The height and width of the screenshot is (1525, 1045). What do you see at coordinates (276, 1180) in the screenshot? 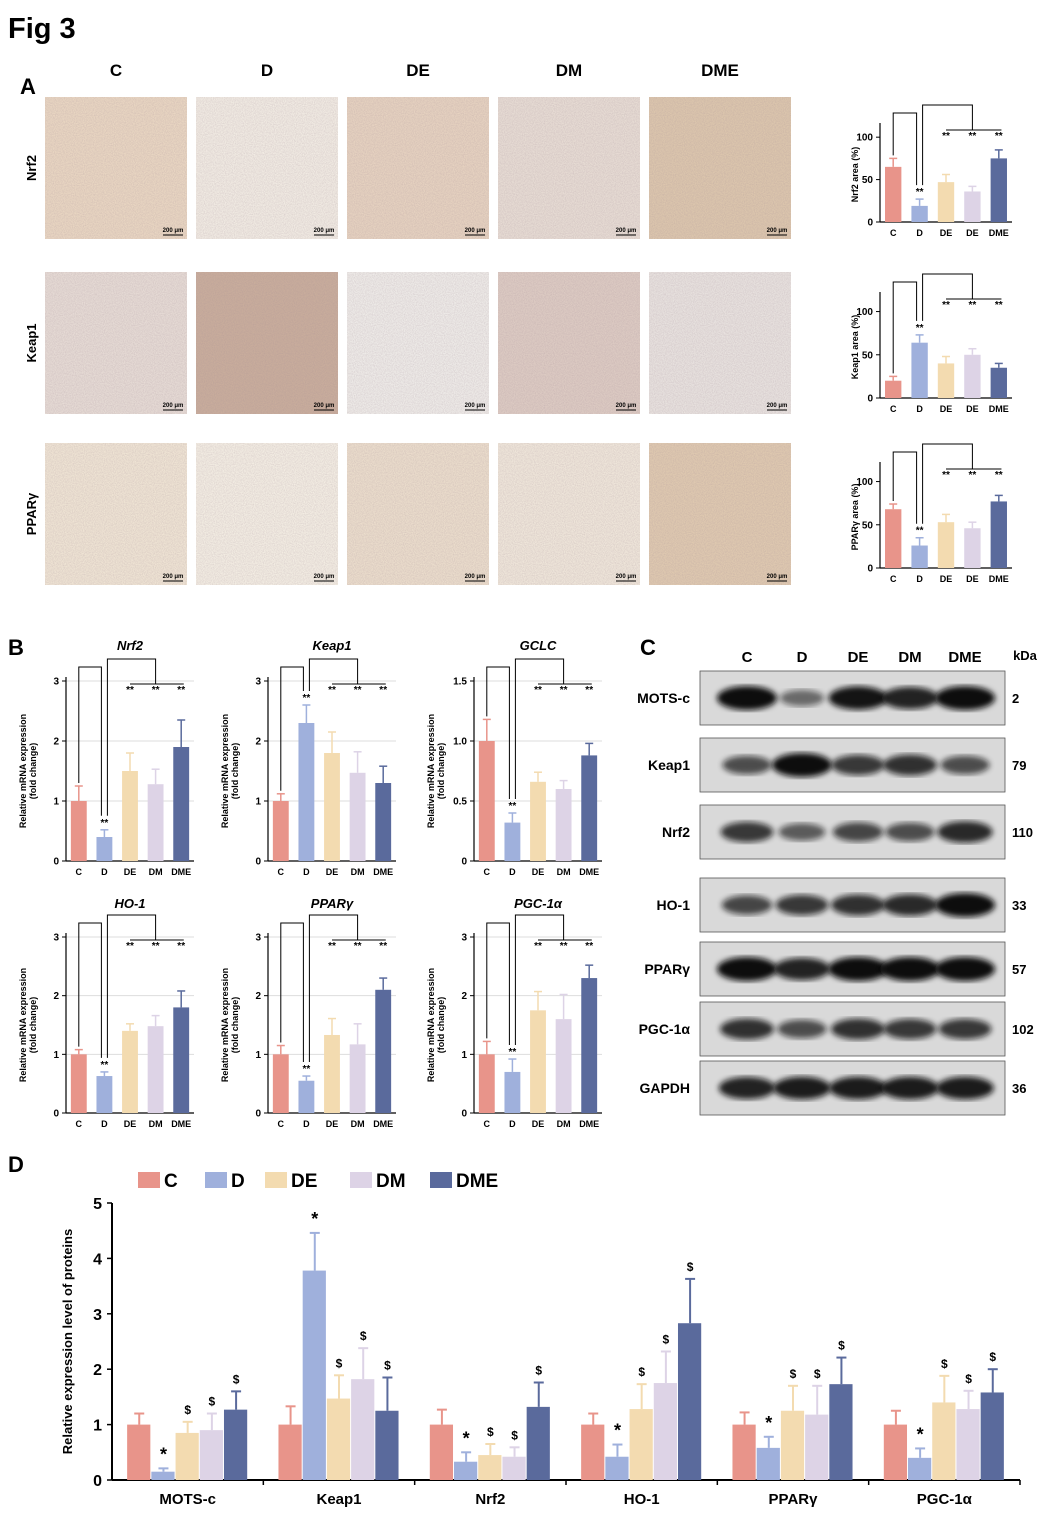
I see `legend-swatch` at bounding box center [276, 1180].